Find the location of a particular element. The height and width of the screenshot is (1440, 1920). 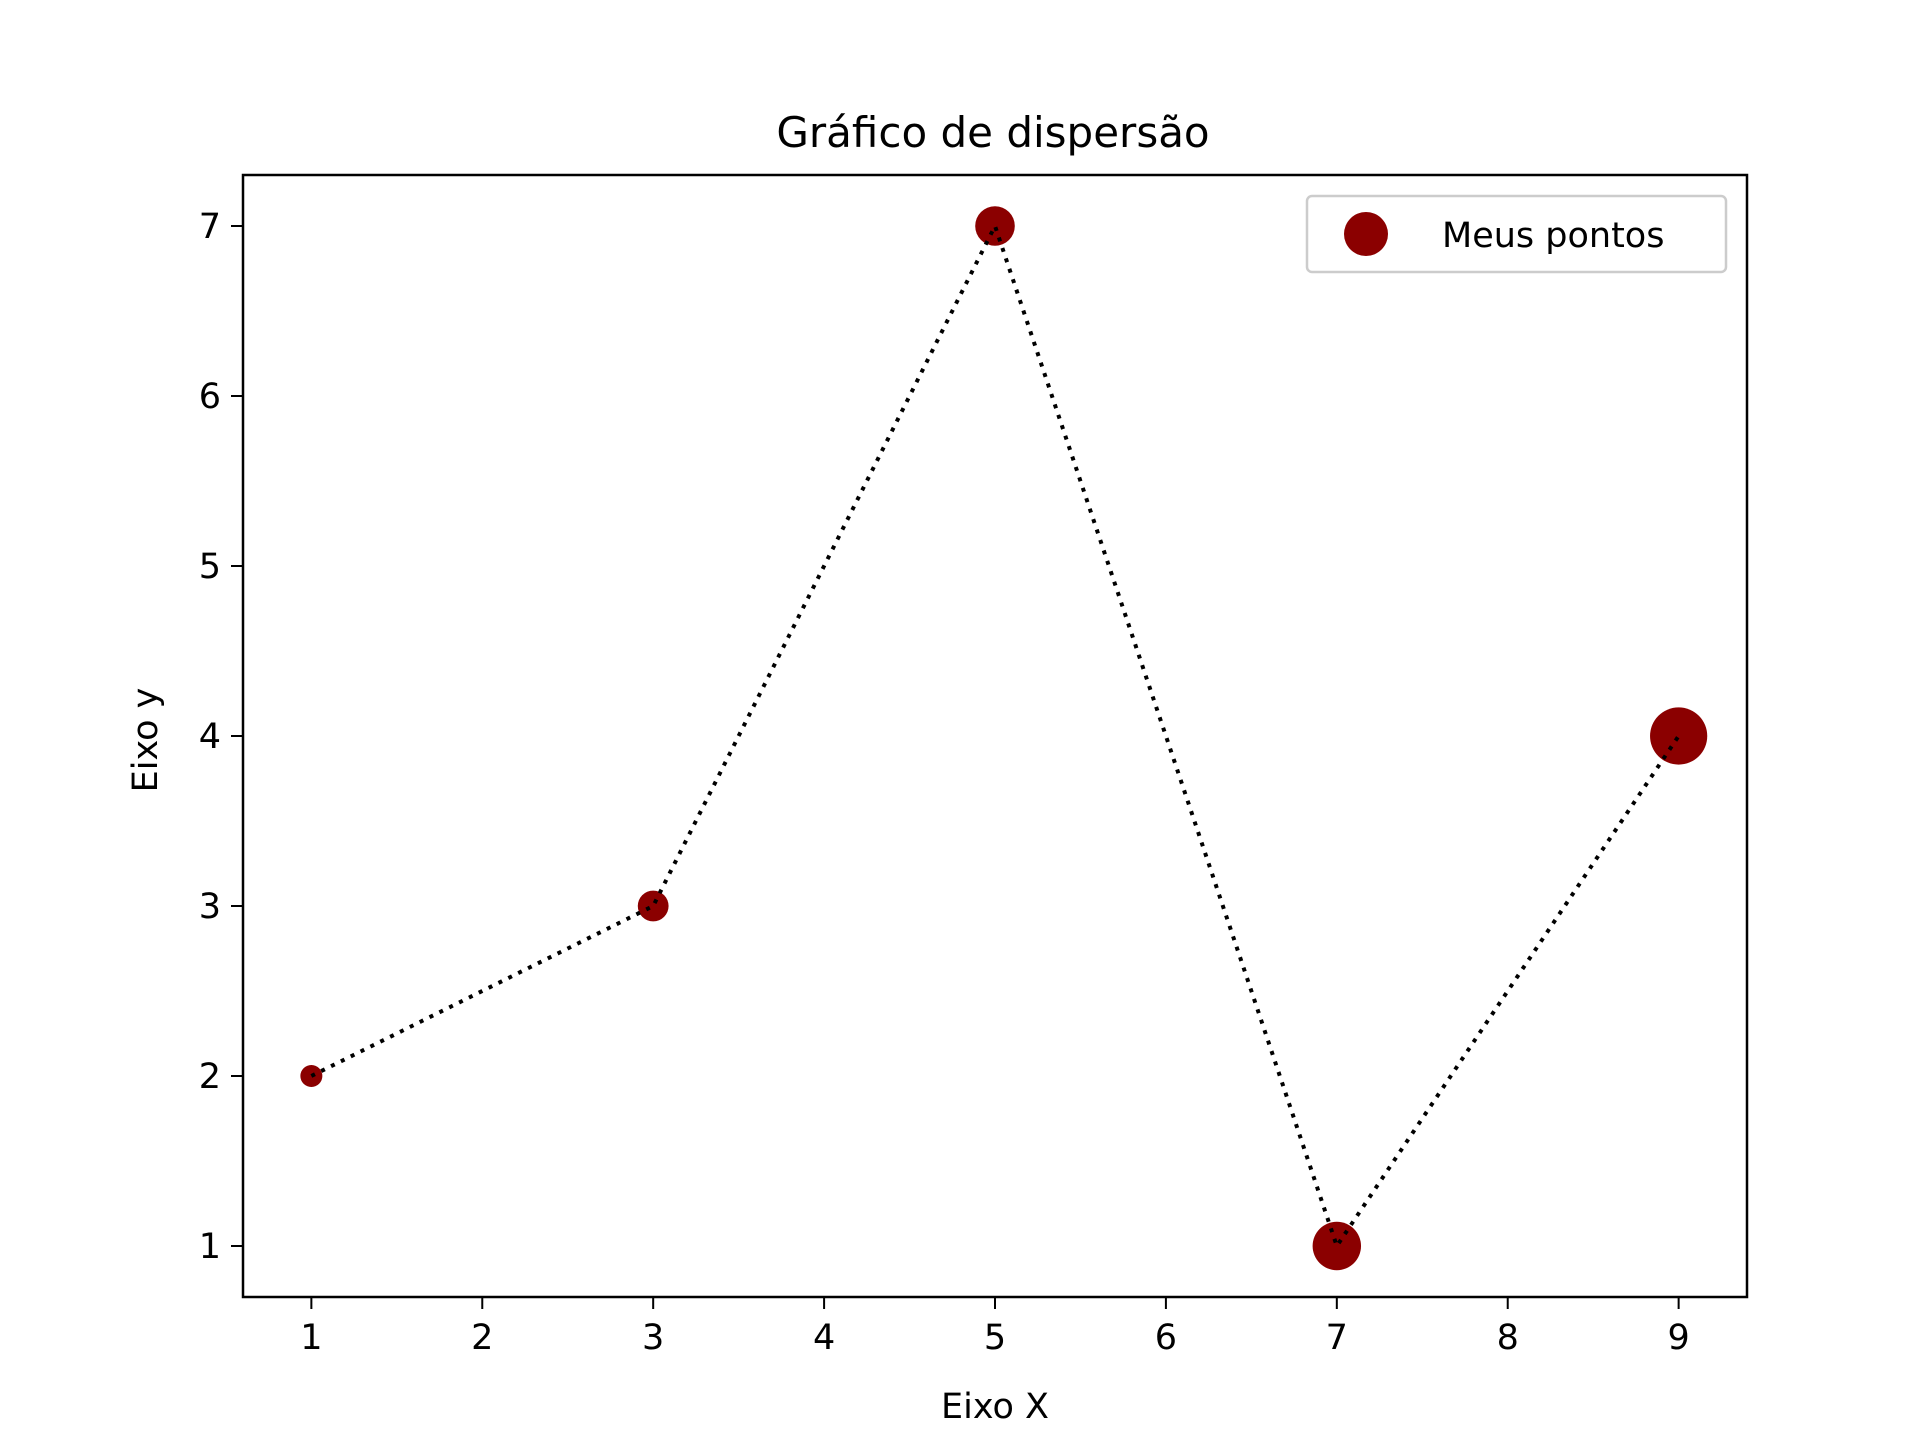

y-tick-label: 1 is located at coordinates (210, 1247).